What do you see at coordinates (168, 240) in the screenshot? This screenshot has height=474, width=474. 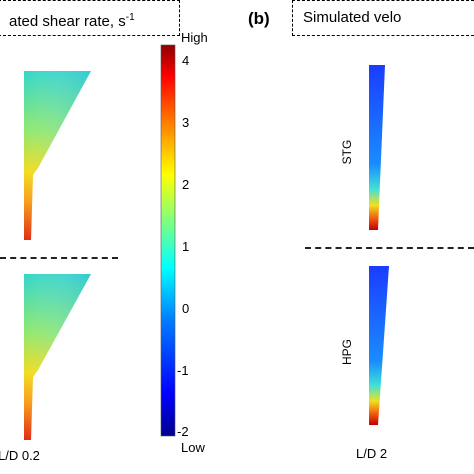 I see `colorbar` at bounding box center [168, 240].